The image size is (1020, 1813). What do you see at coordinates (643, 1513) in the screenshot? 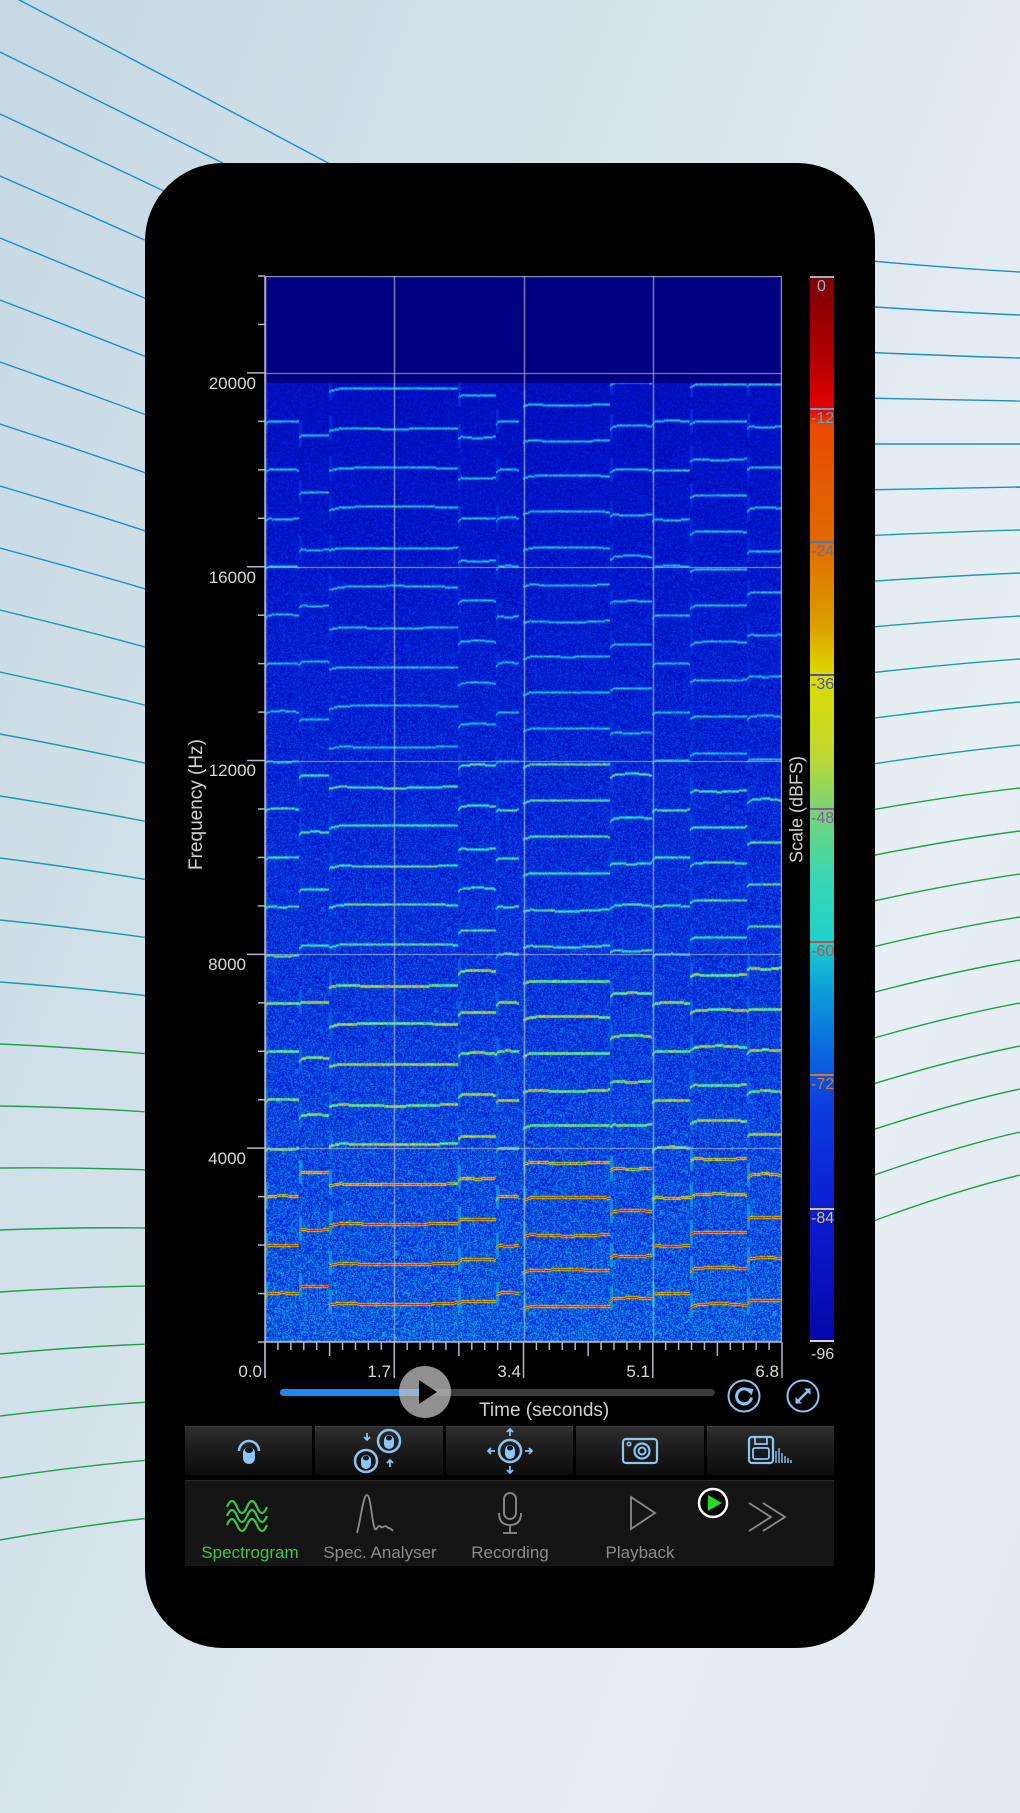
I see `play-outline-icon` at bounding box center [643, 1513].